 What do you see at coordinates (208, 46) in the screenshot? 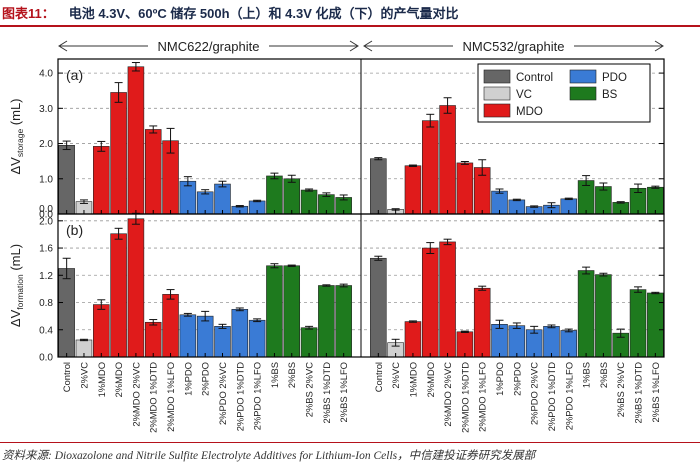
I see `group-label-bg` at bounding box center [208, 46].